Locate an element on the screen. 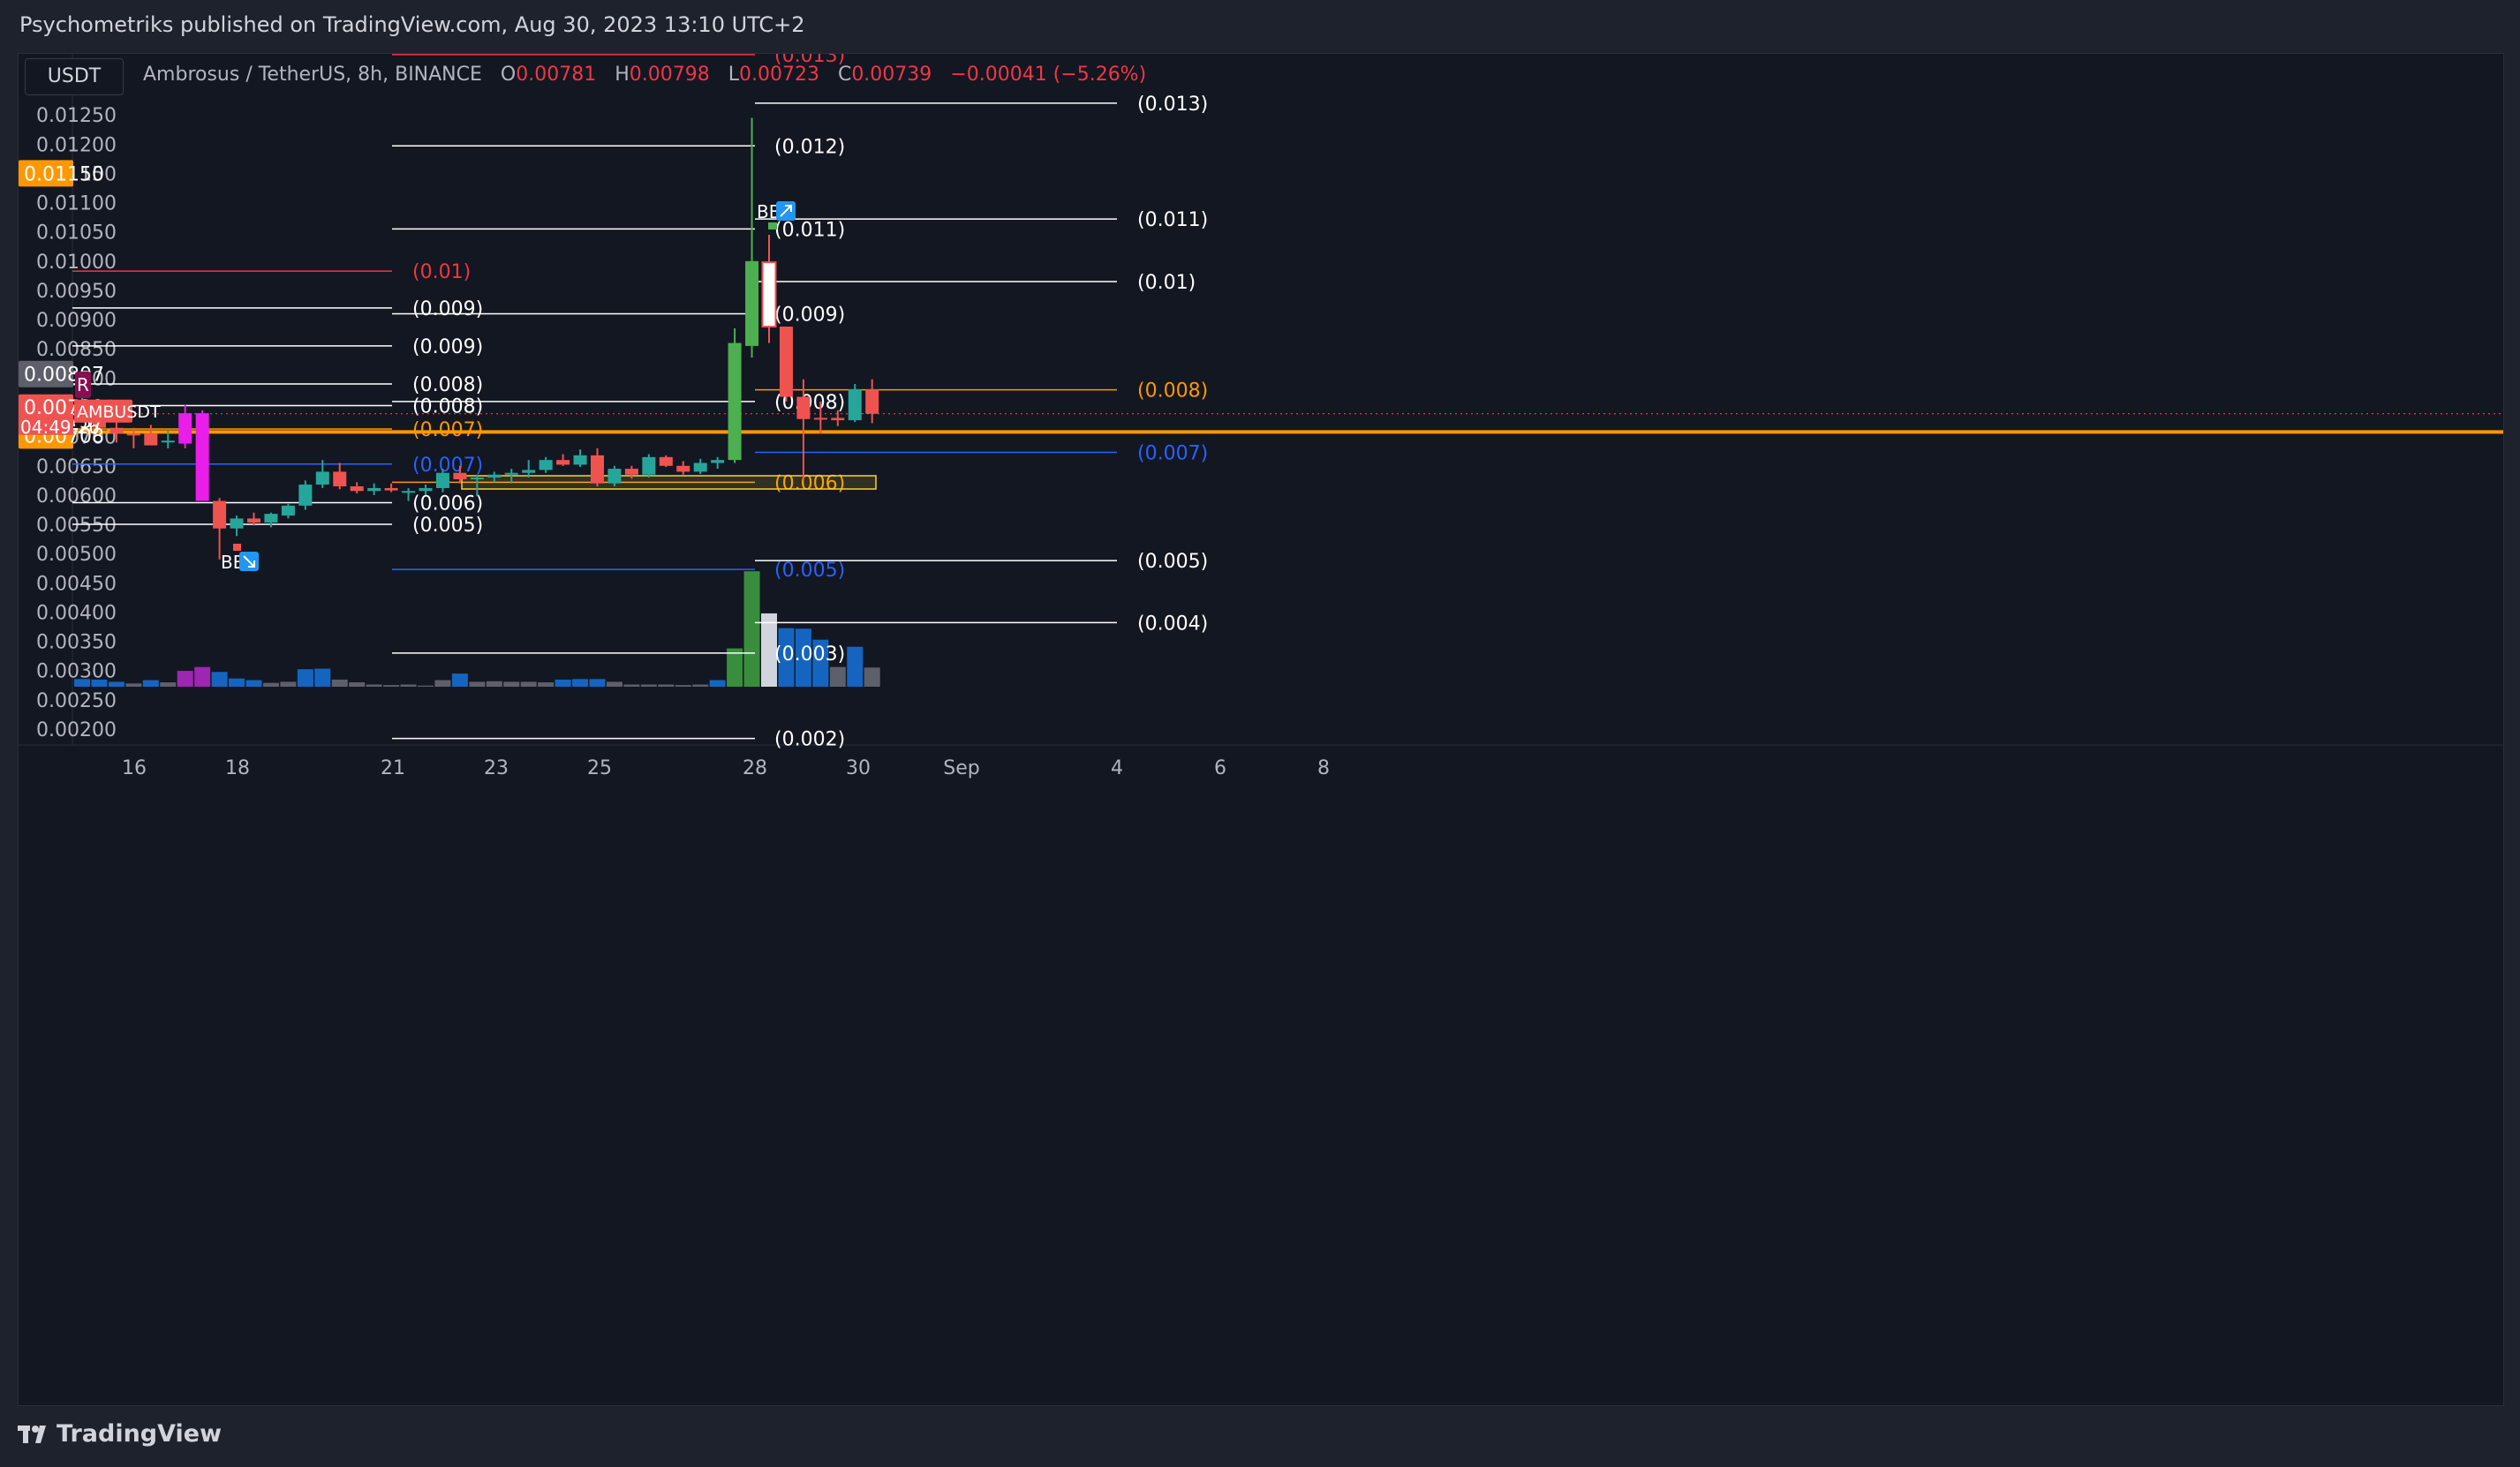  time-tick-label: 16 is located at coordinates (134, 768).